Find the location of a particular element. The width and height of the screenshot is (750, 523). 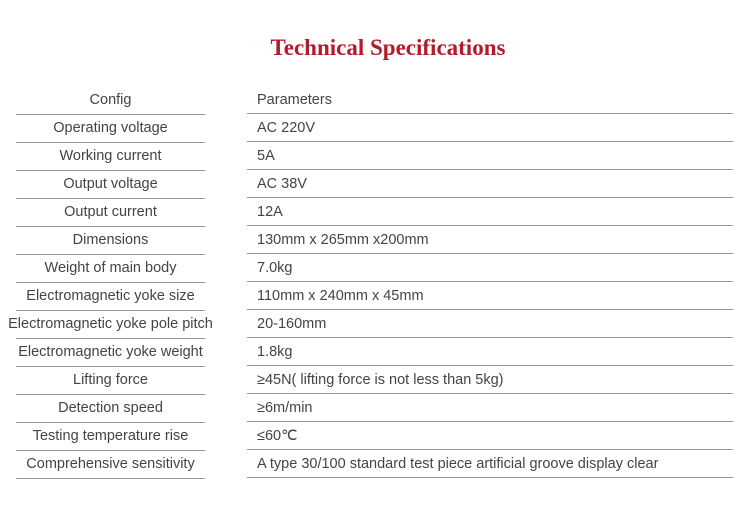

config-cell: Working current is located at coordinates (110, 157).